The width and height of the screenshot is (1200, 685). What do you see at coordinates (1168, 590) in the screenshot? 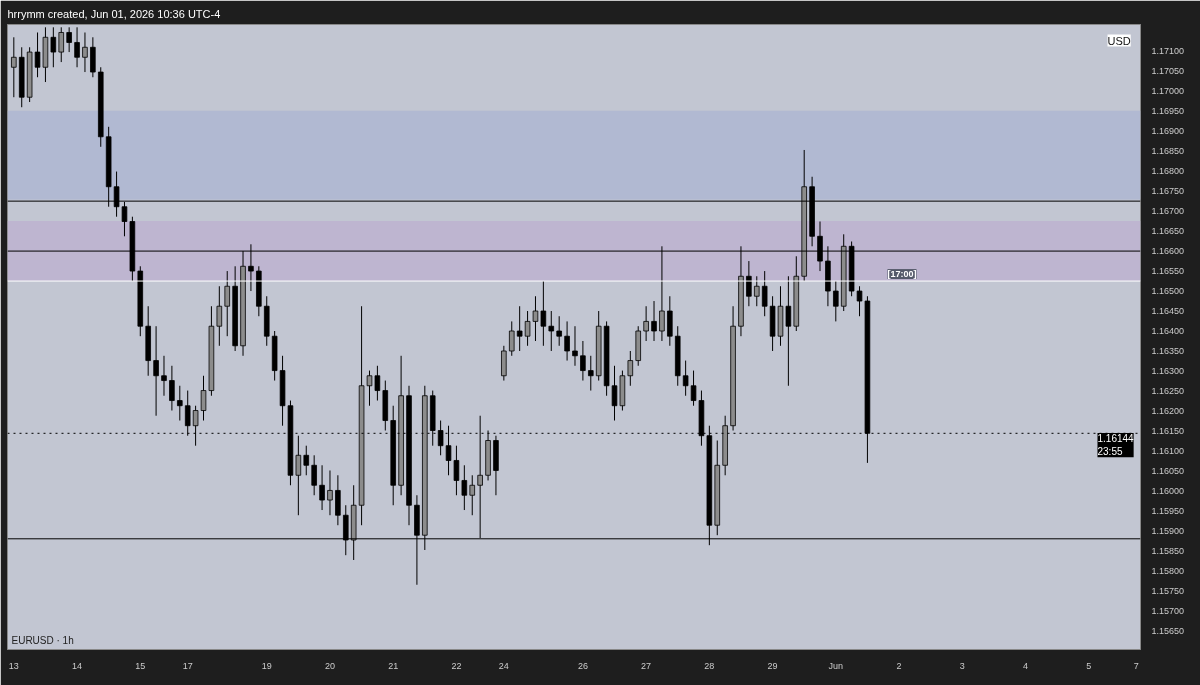
I see `y-tick-label: 1.15750` at bounding box center [1168, 590].